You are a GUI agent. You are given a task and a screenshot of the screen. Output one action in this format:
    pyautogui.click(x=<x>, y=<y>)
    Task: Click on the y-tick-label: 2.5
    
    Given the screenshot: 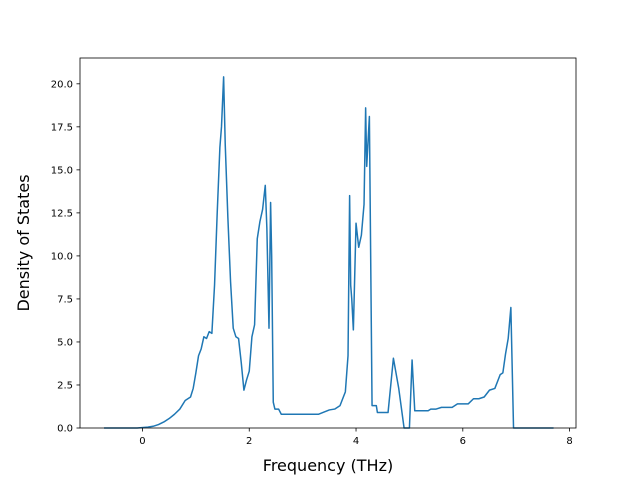 What is the action you would take?
    pyautogui.click(x=65, y=385)
    